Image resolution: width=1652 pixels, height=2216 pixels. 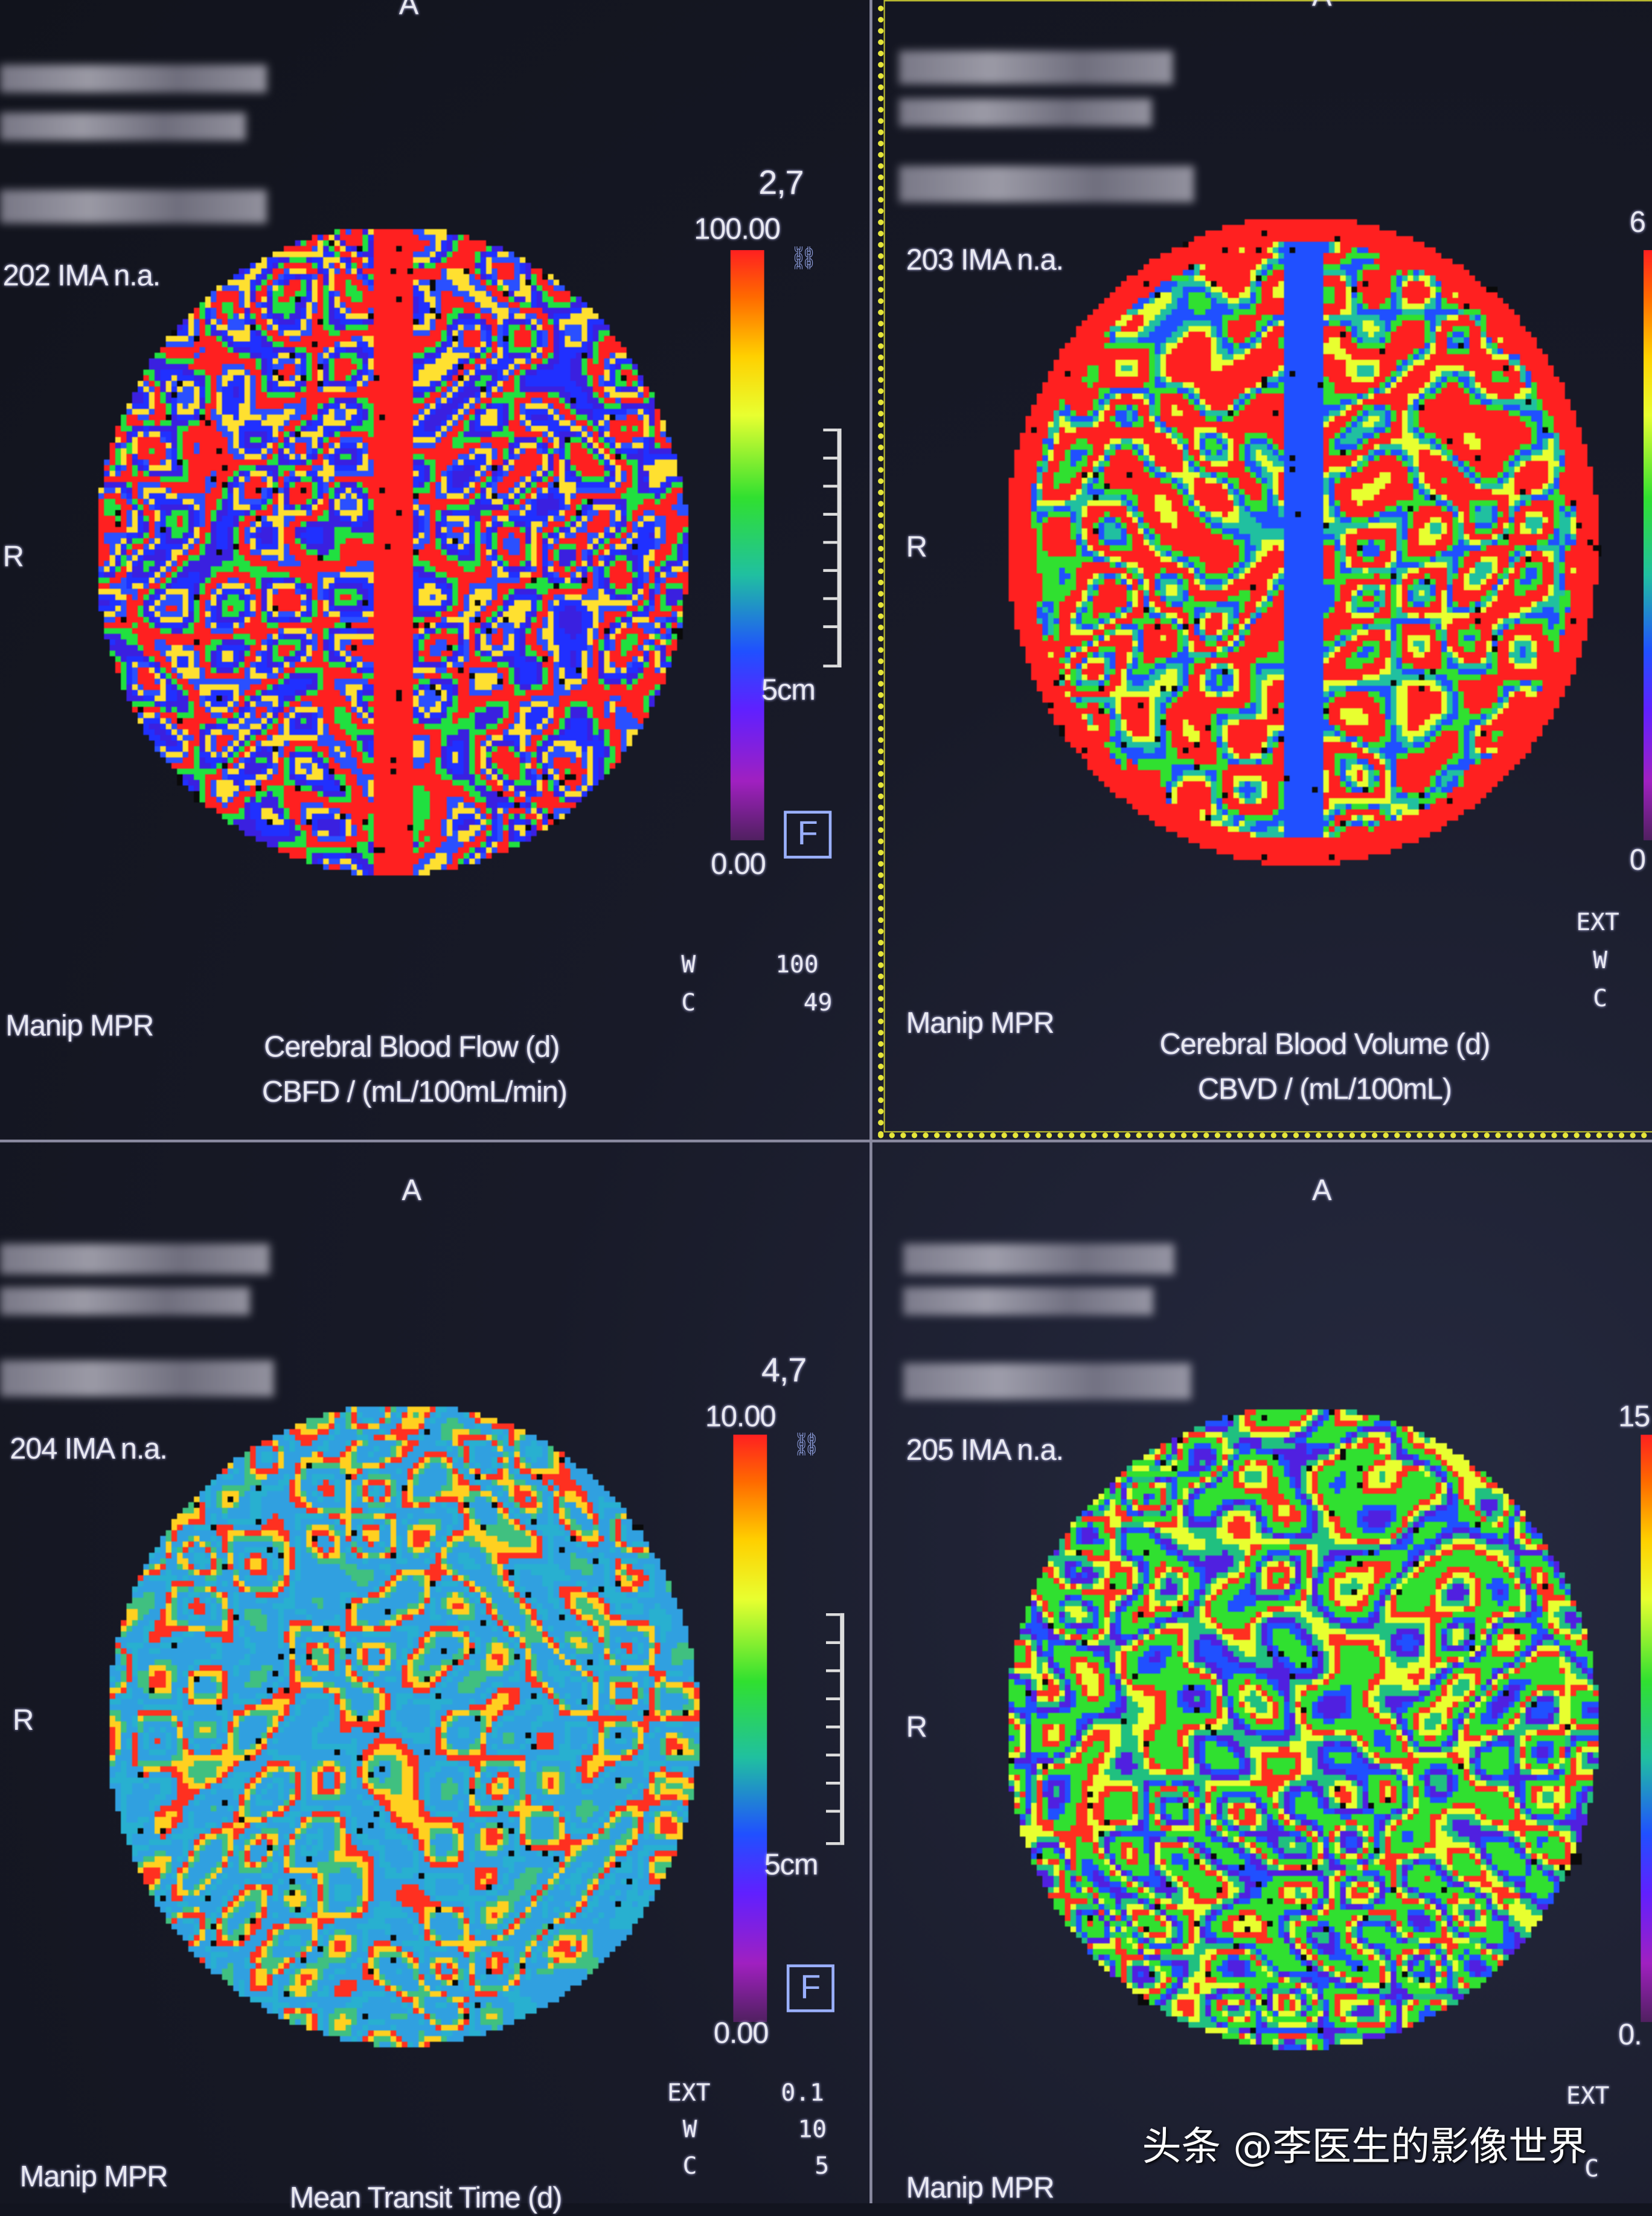 What do you see at coordinates (797, 965) in the screenshot?
I see `window-value: 100` at bounding box center [797, 965].